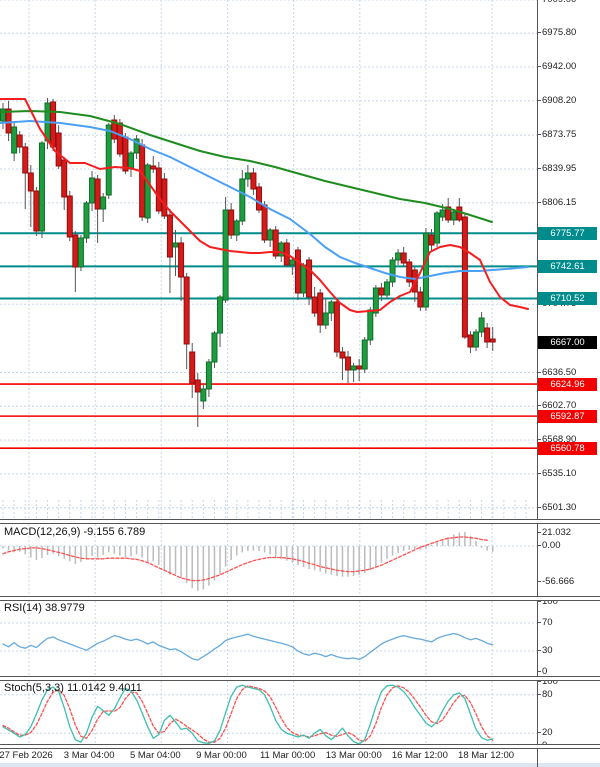 The height and width of the screenshot is (767, 600). What do you see at coordinates (287, 755) in the screenshot?
I see `time-tick-label: 11 Mar 00:00` at bounding box center [287, 755].